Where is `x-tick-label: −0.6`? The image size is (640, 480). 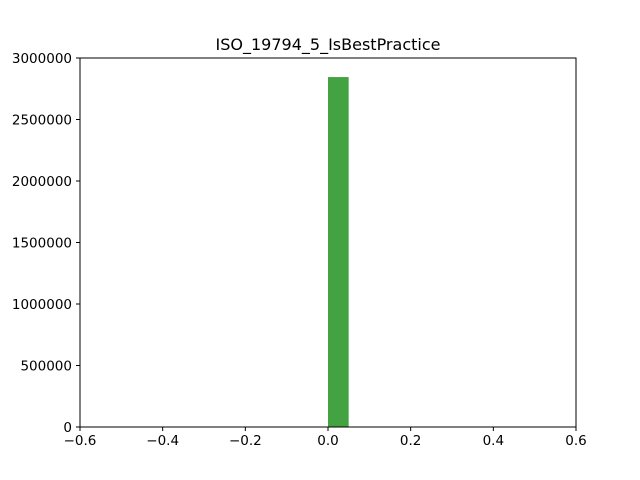
x-tick-label: −0.6 is located at coordinates (80, 441).